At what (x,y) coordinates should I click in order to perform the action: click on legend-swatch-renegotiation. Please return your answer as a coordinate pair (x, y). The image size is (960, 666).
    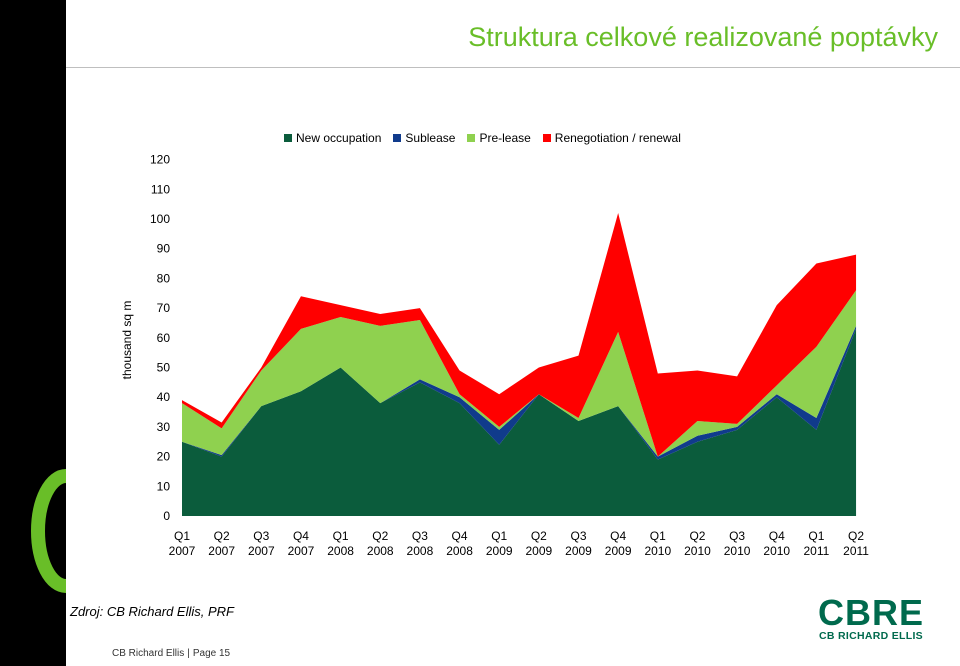
    Looking at the image, I should click on (546, 138).